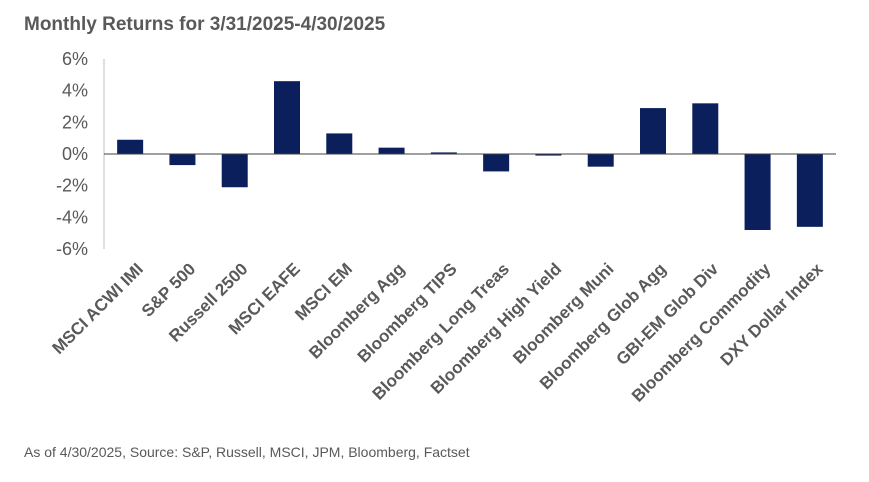 This screenshot has width=869, height=482. Describe the element at coordinates (72, 249) in the screenshot. I see `y-tick-label: -6%` at that location.